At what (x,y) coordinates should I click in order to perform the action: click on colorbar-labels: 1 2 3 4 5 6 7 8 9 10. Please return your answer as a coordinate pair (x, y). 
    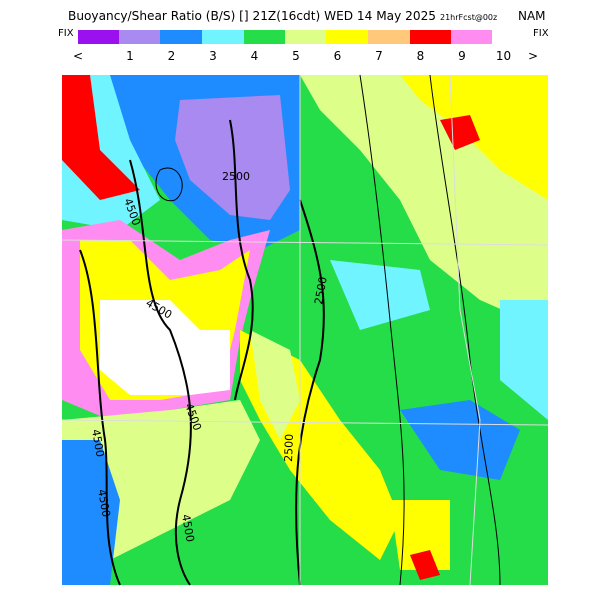
    Looking at the image, I should click on (318, 56).